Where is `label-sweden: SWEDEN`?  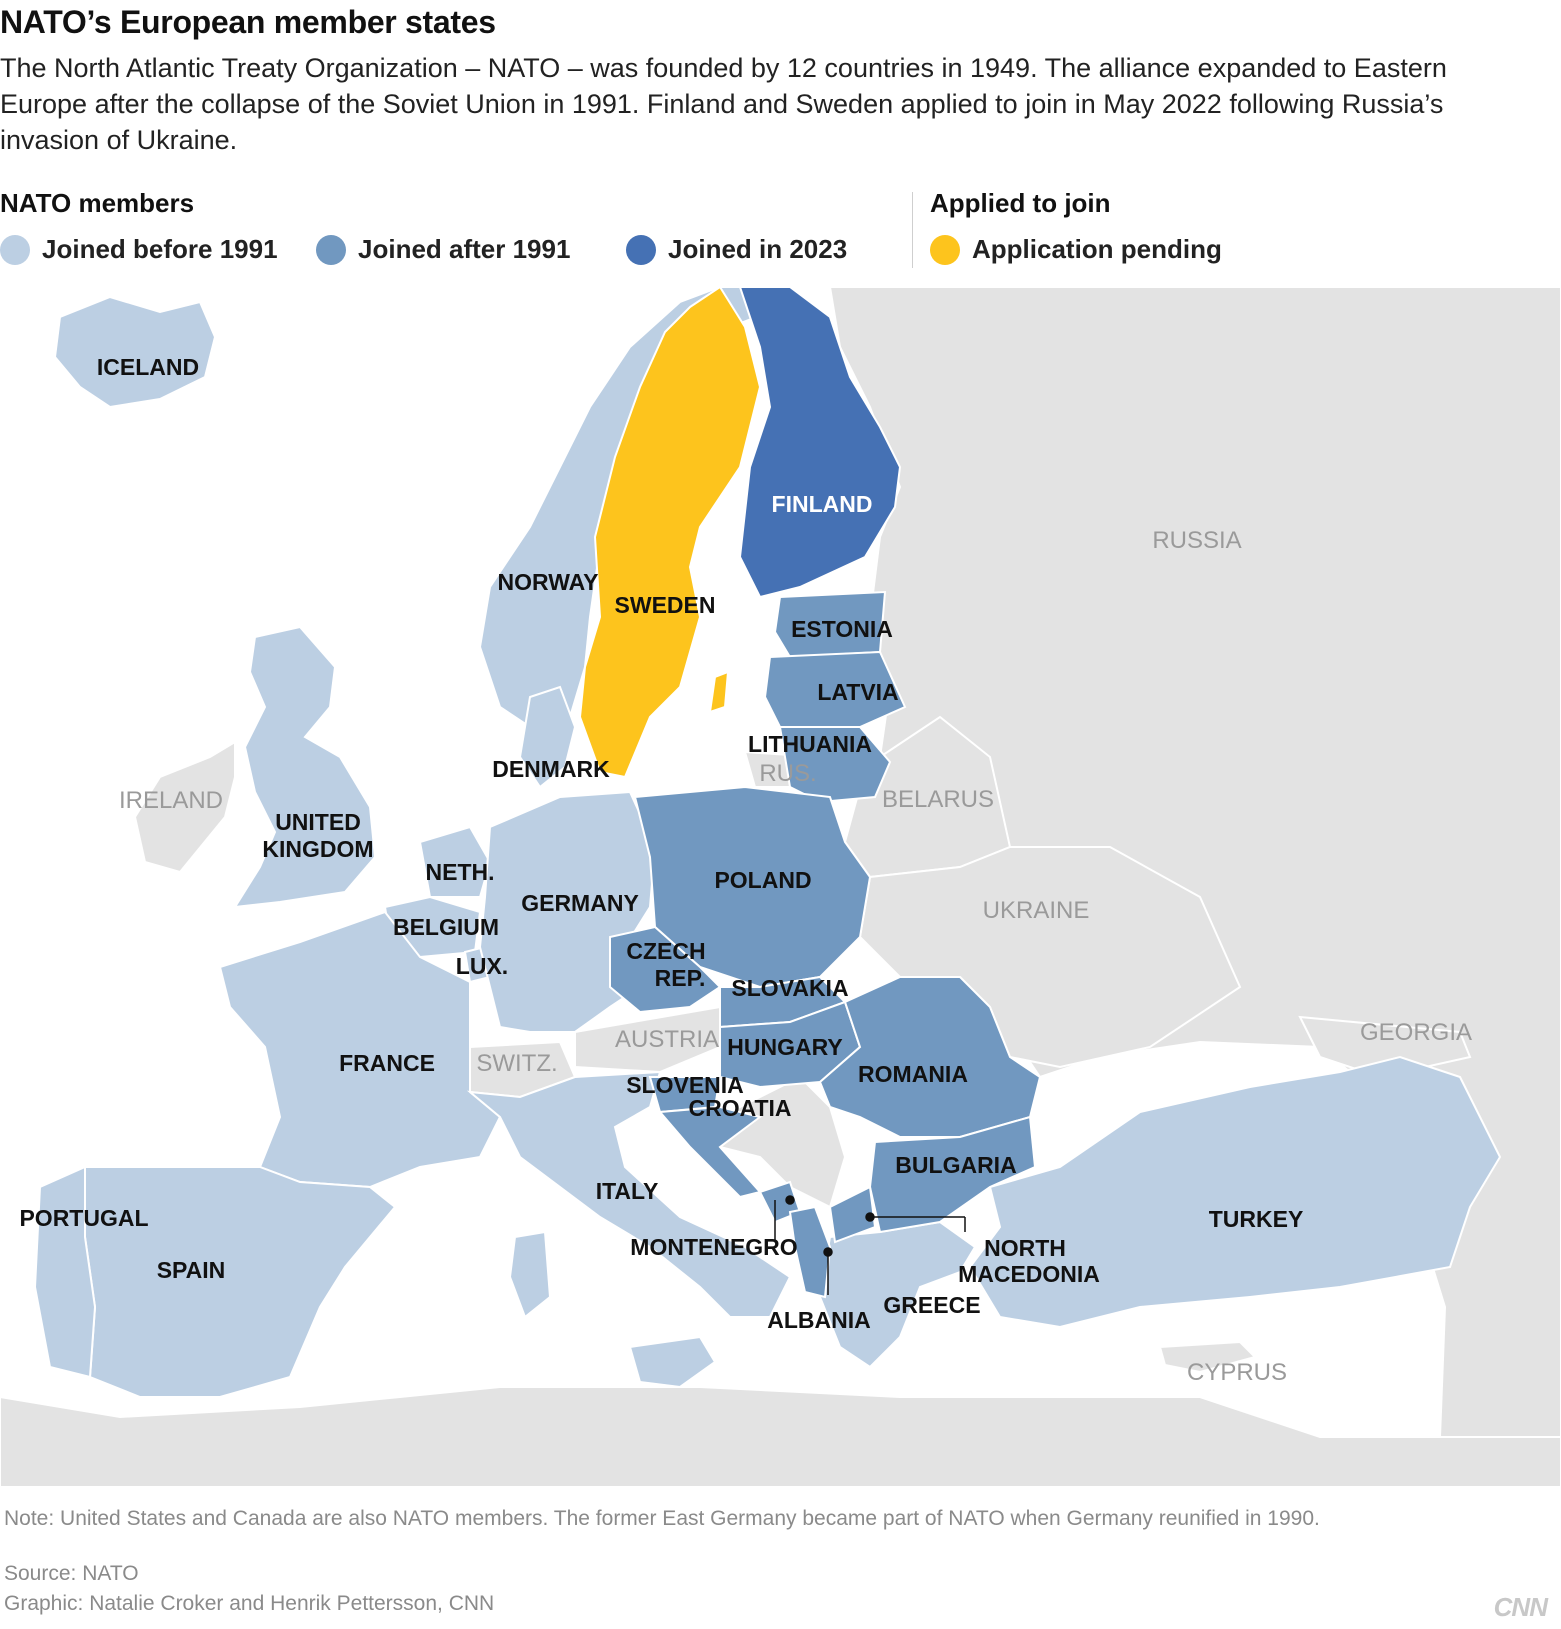 label-sweden: SWEDEN is located at coordinates (665, 605).